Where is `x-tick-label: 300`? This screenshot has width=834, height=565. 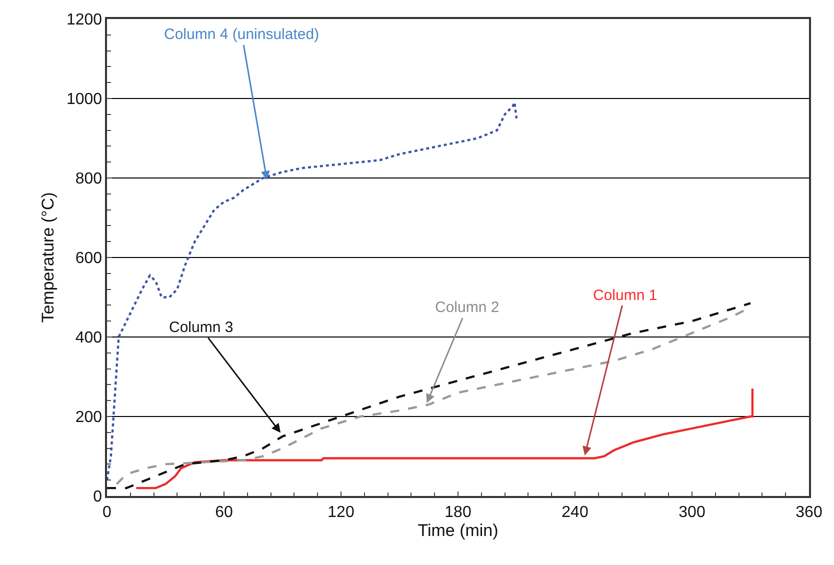 x-tick-label: 300 is located at coordinates (692, 512).